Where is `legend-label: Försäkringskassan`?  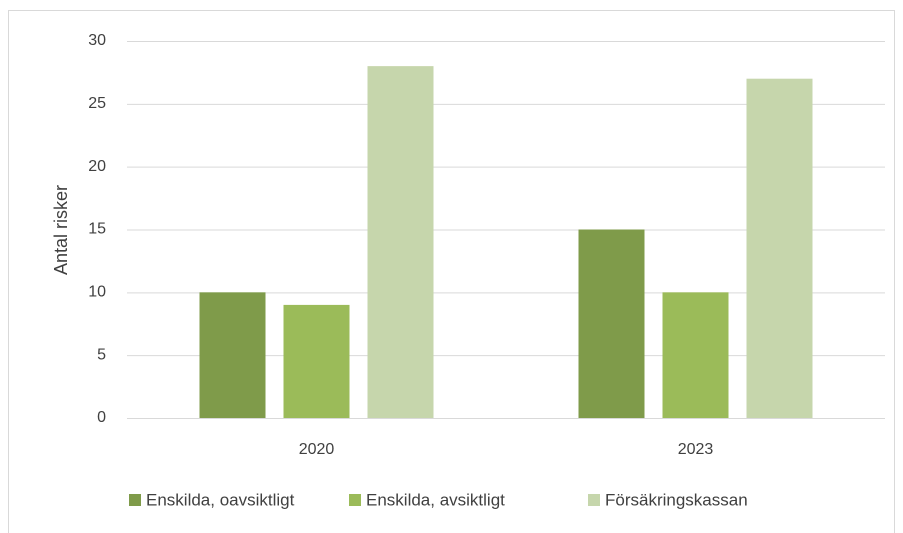 legend-label: Försäkringskassan is located at coordinates (676, 499).